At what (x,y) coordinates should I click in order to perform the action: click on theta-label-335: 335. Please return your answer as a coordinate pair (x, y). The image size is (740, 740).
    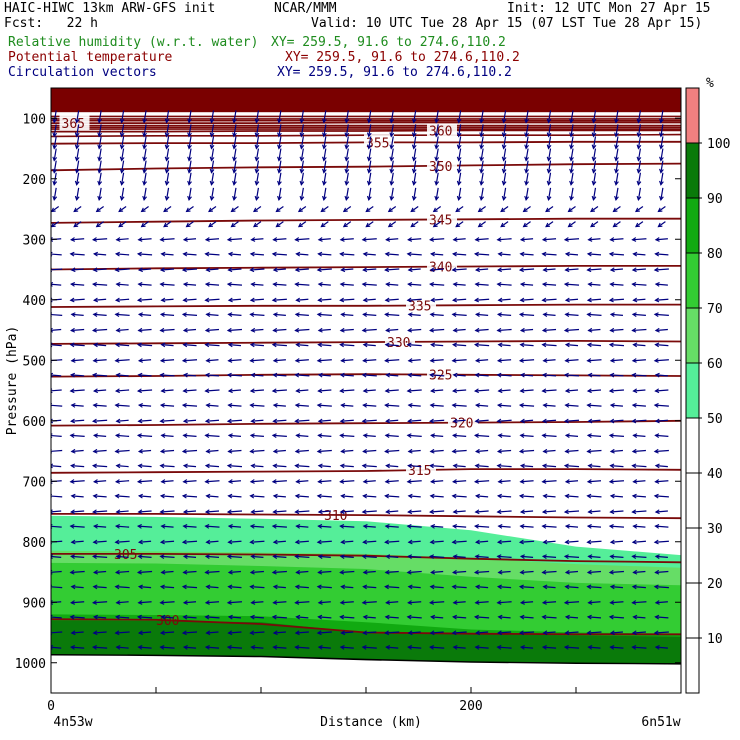
    Looking at the image, I should click on (419, 307).